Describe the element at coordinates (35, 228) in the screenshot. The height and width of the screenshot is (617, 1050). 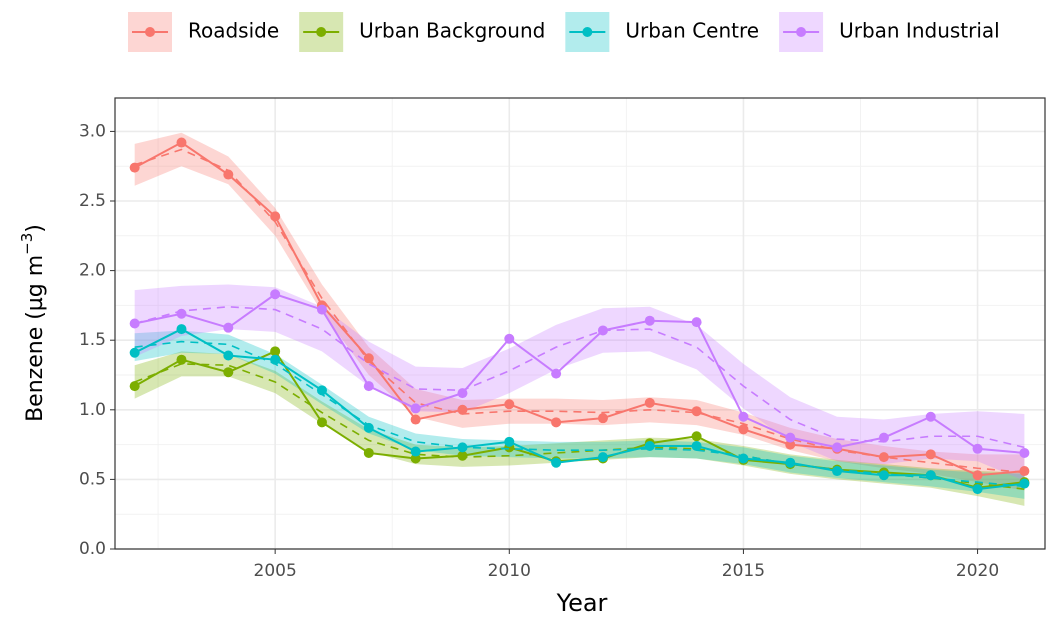
I see `y-title-suffix: )` at that location.